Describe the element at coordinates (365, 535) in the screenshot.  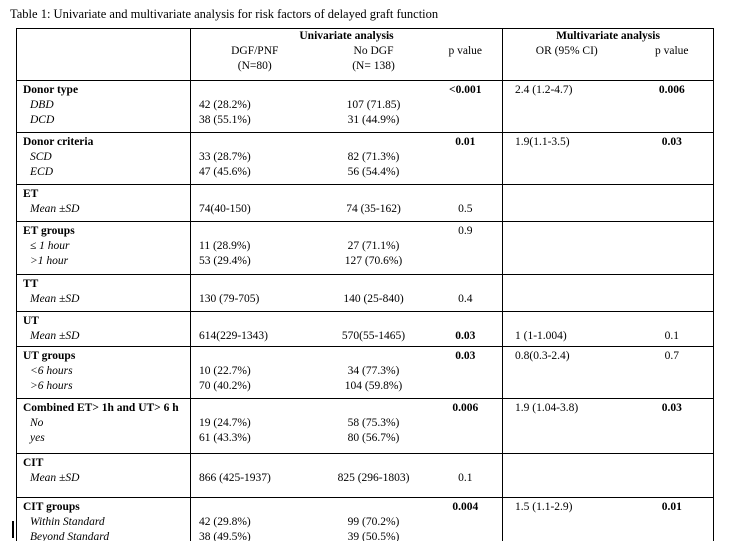
I see `table-row: Beyond Standard 38 (49.5%) 39 (50.5%)` at that location.